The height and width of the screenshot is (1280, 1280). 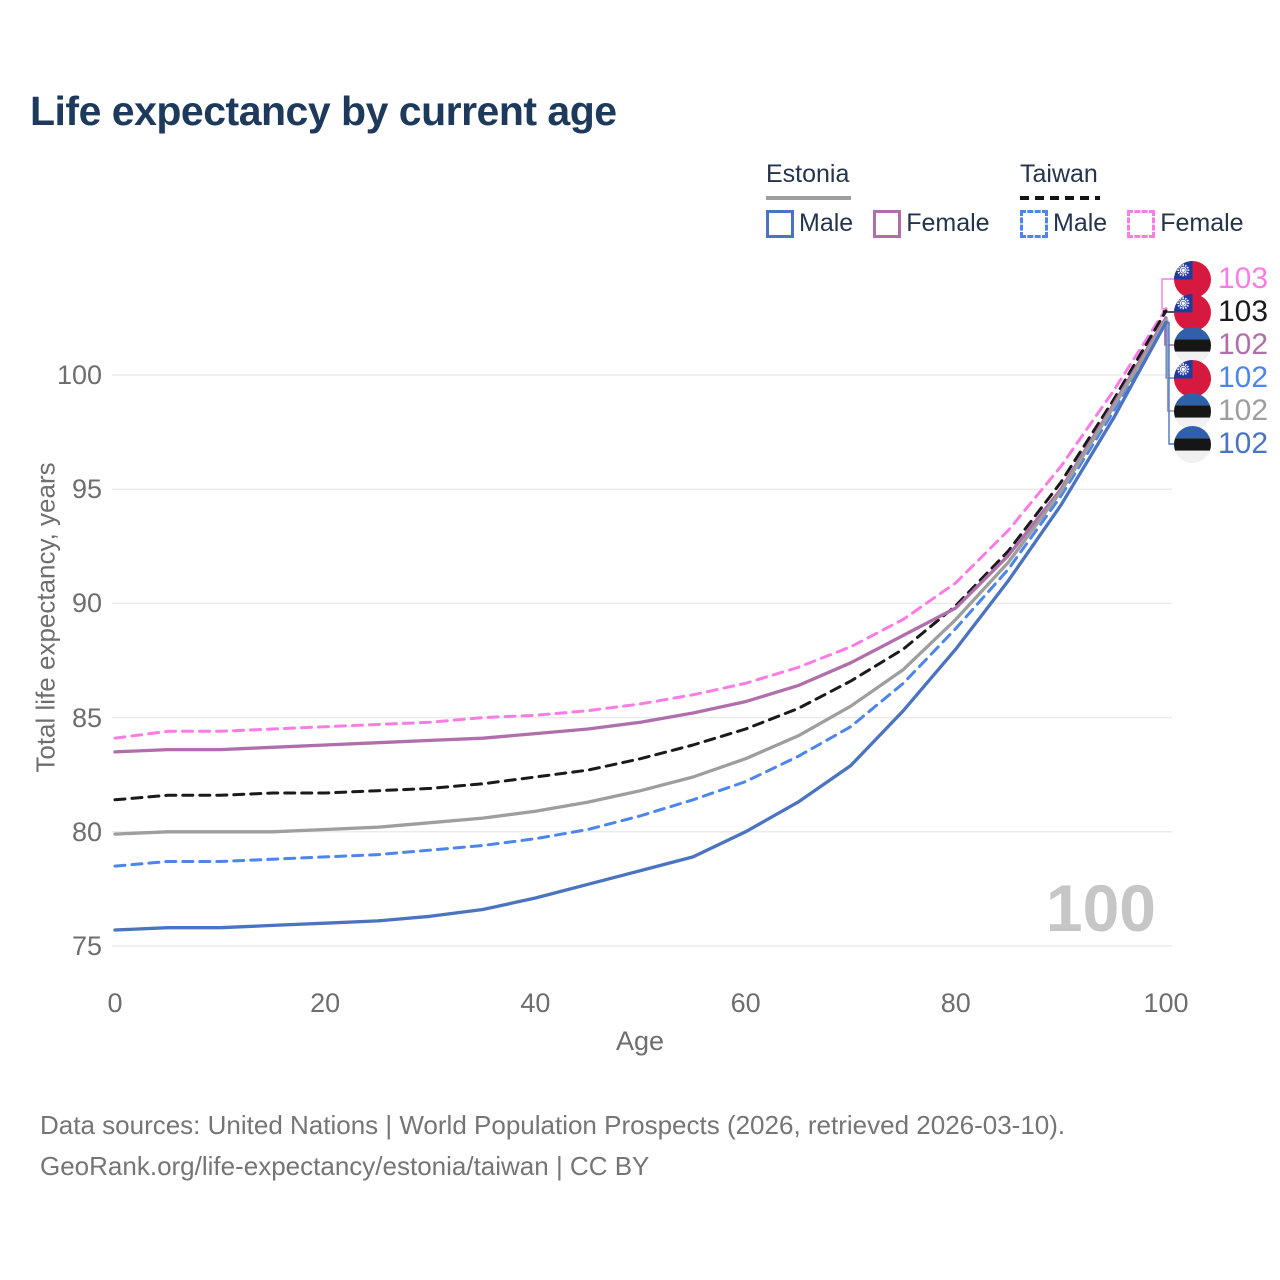 What do you see at coordinates (1100, 908) in the screenshot?
I see `hover-age-watermark: 100` at bounding box center [1100, 908].